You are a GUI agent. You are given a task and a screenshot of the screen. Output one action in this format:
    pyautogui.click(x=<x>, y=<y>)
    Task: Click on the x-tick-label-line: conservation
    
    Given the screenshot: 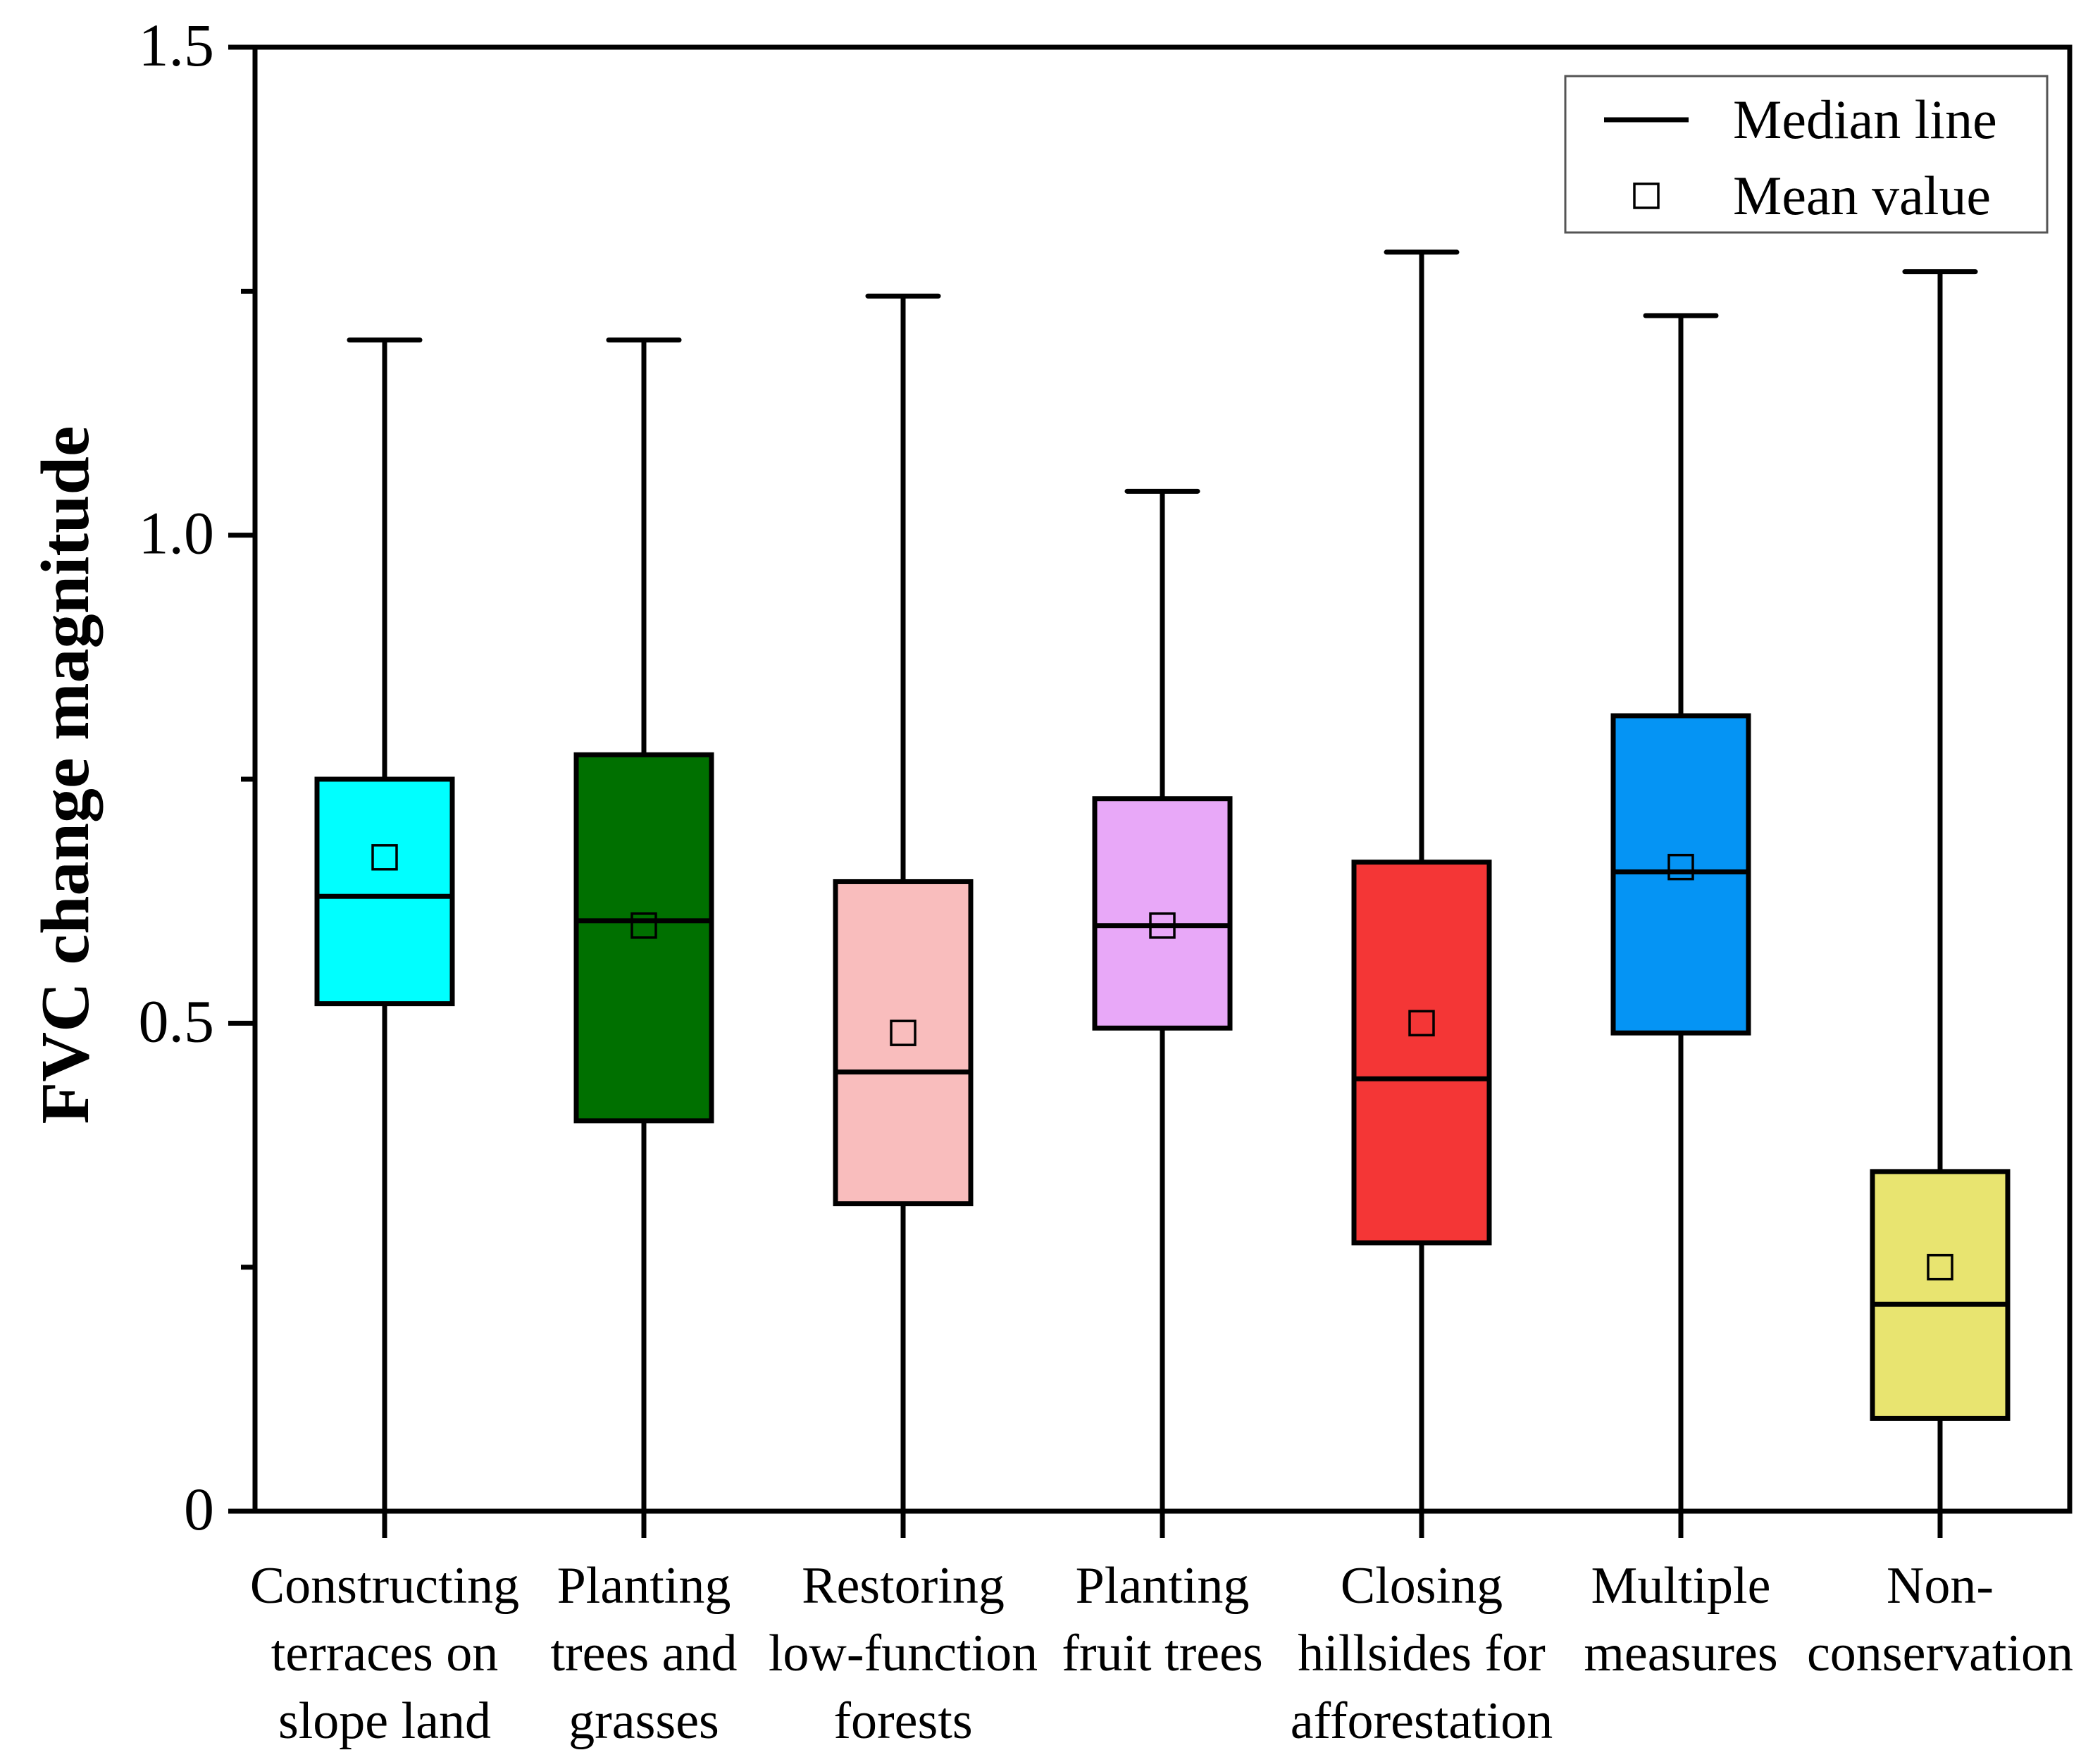 What is the action you would take?
    pyautogui.click(x=1940, y=1653)
    